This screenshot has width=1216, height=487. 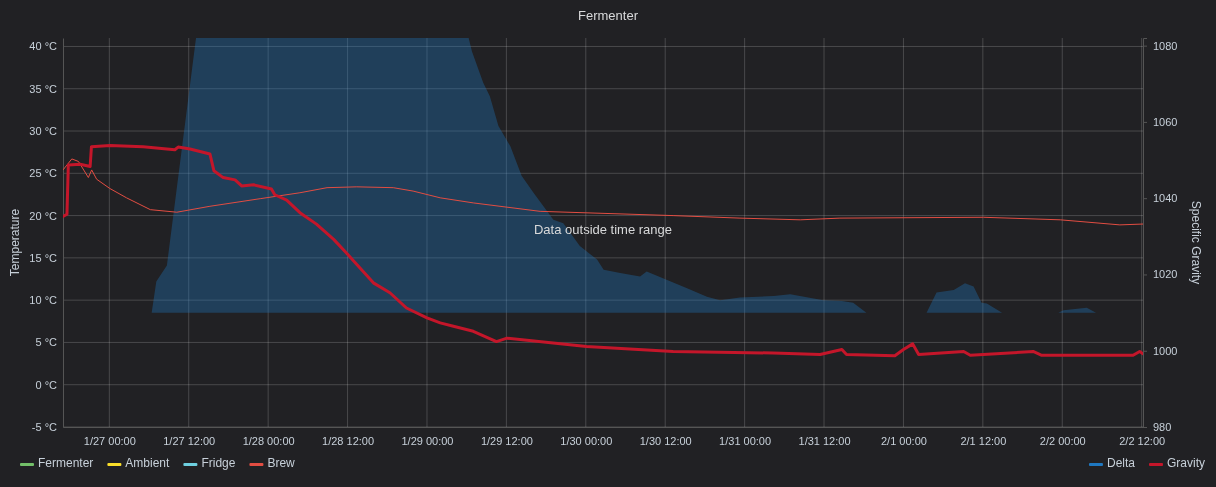 What do you see at coordinates (1165, 45) in the screenshot?
I see `y2-tick-label: 1080` at bounding box center [1165, 45].